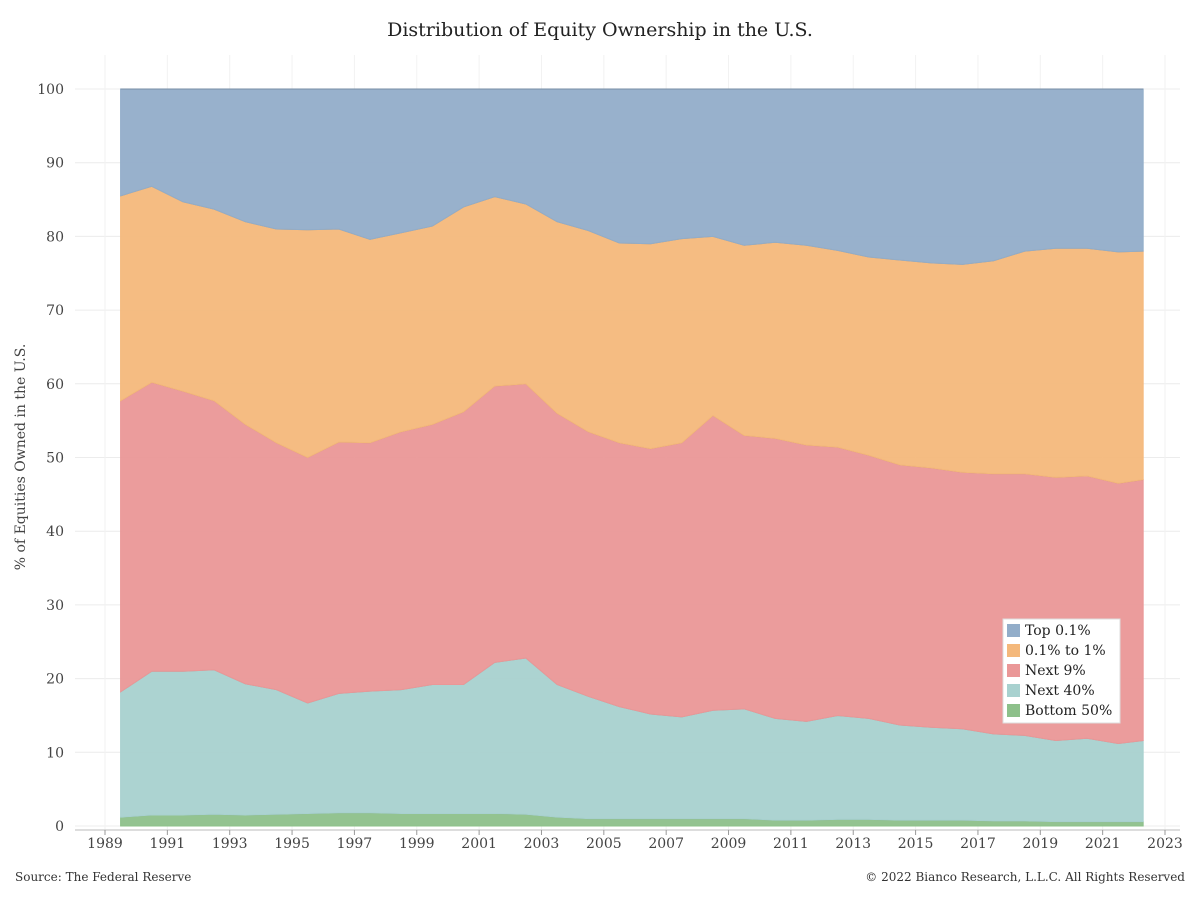 This screenshot has width=1200, height=900. Describe the element at coordinates (1165, 844) in the screenshot. I see `x-tick-label: 2023` at that location.